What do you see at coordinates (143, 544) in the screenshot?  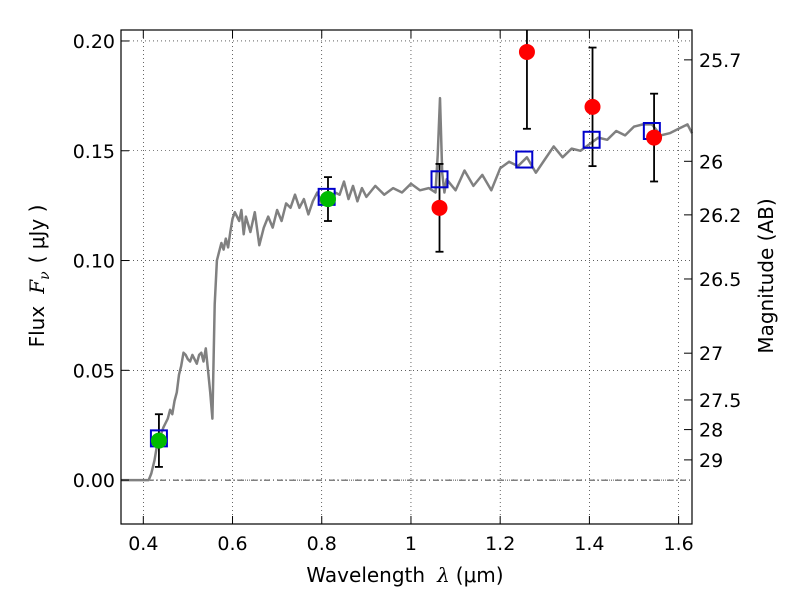 I see `x-tick-label: 0.4` at bounding box center [143, 544].